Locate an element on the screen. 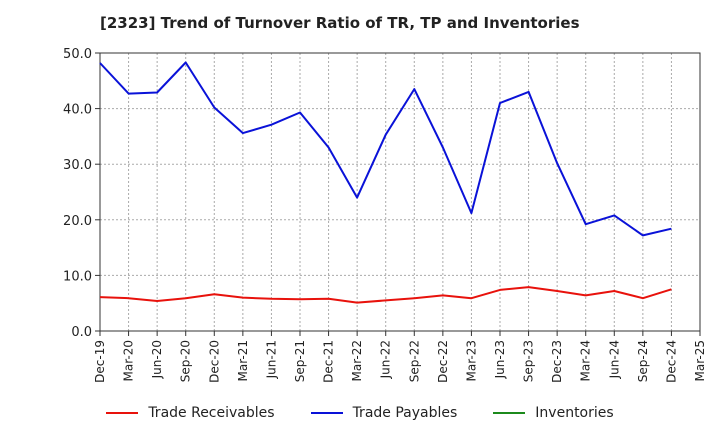 The image size is (720, 440). x-tick-label: Sep-23 is located at coordinates (529, 361).